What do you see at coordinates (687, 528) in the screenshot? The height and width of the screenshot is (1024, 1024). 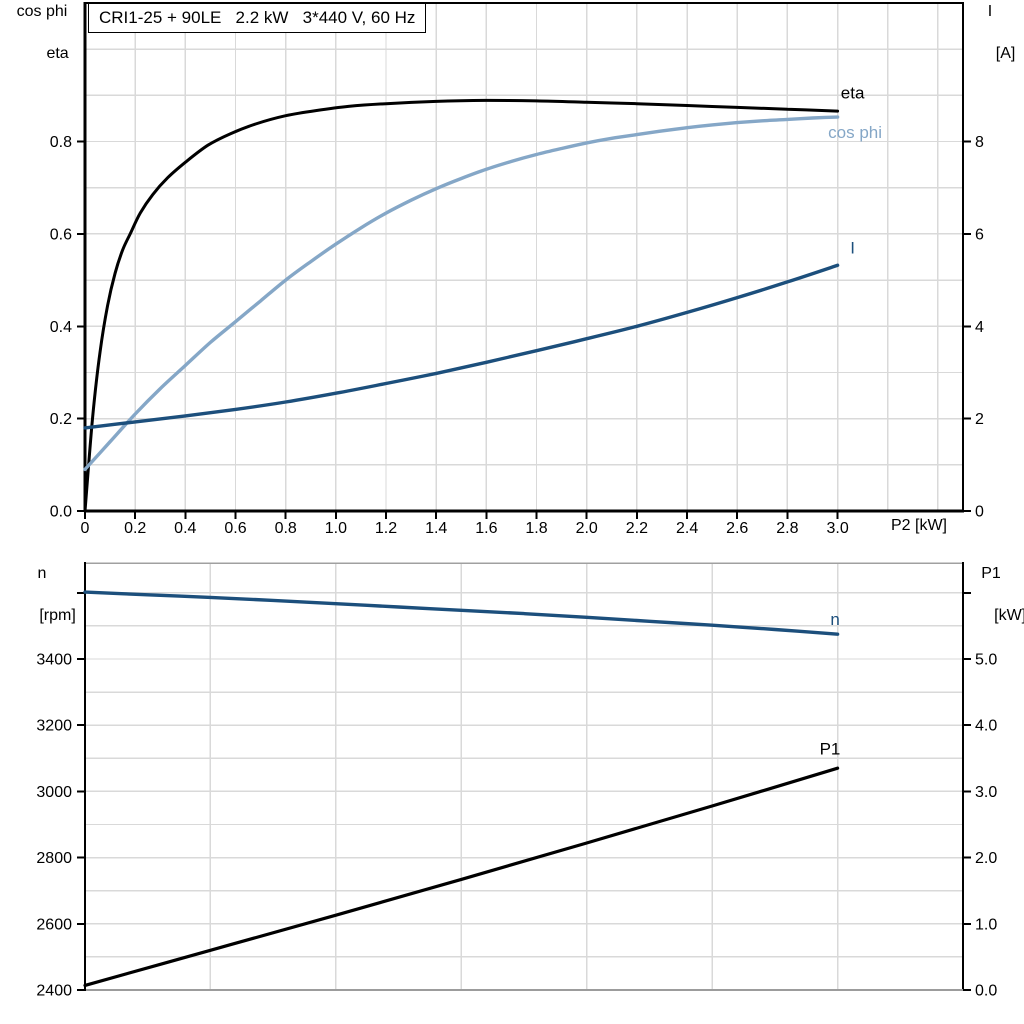 I see `x-axis-tick-label: 2.4` at bounding box center [687, 528].